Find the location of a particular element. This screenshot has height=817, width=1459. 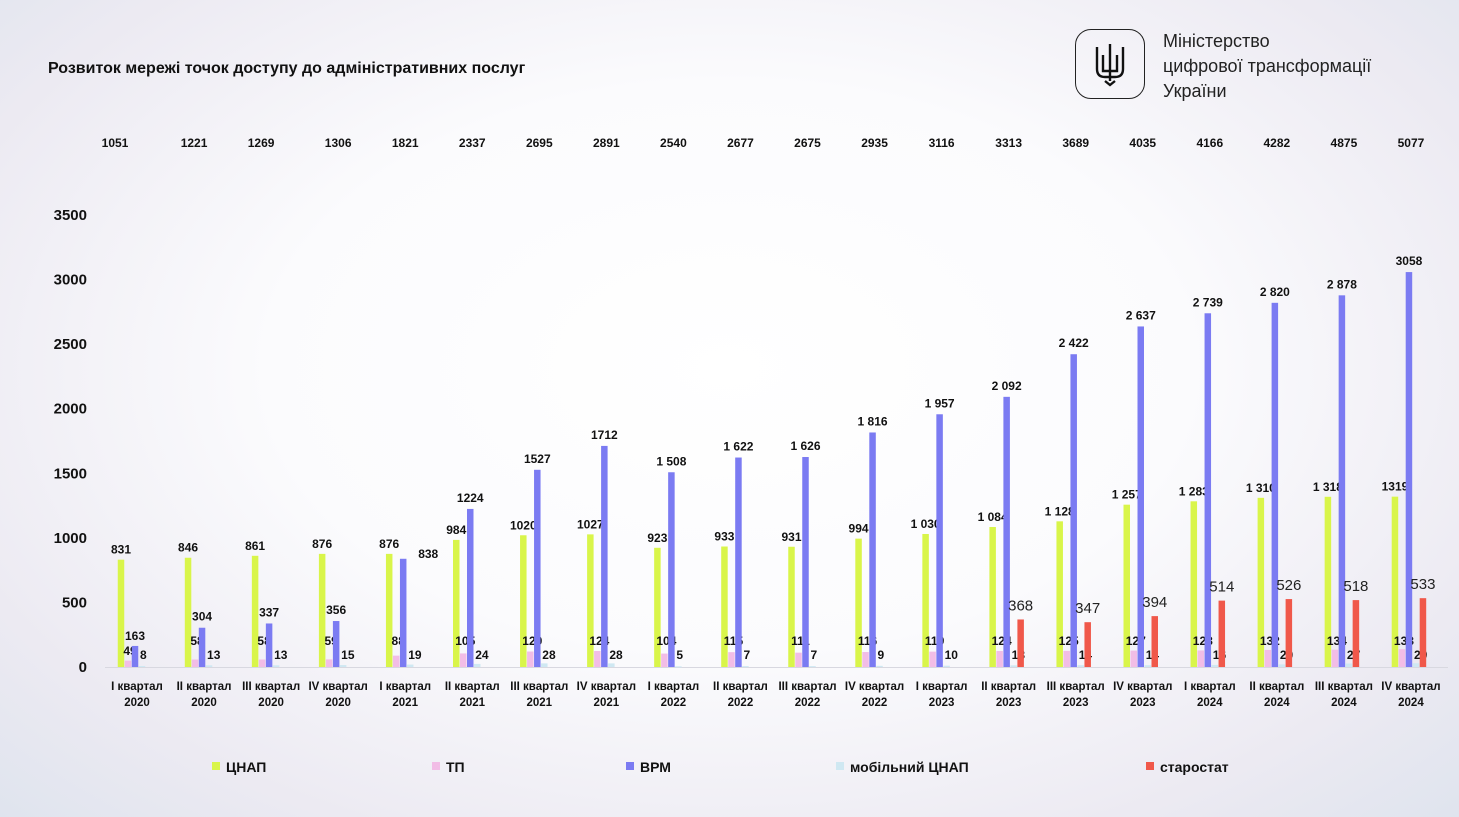

data-label: 526 is located at coordinates (1288, 585).